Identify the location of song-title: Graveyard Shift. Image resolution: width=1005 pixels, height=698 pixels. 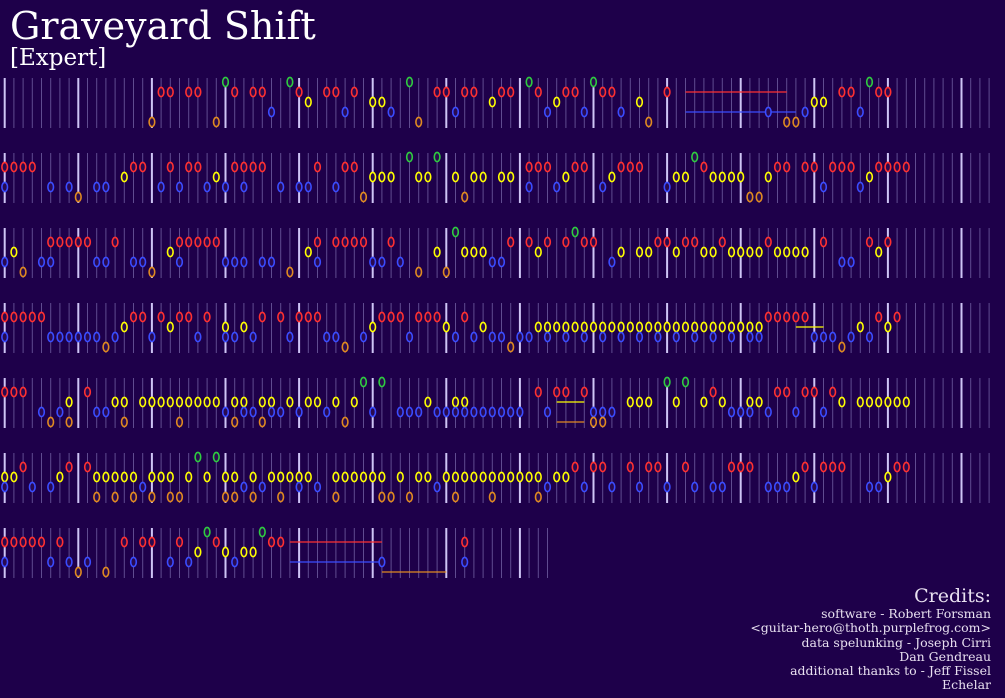
(163, 26).